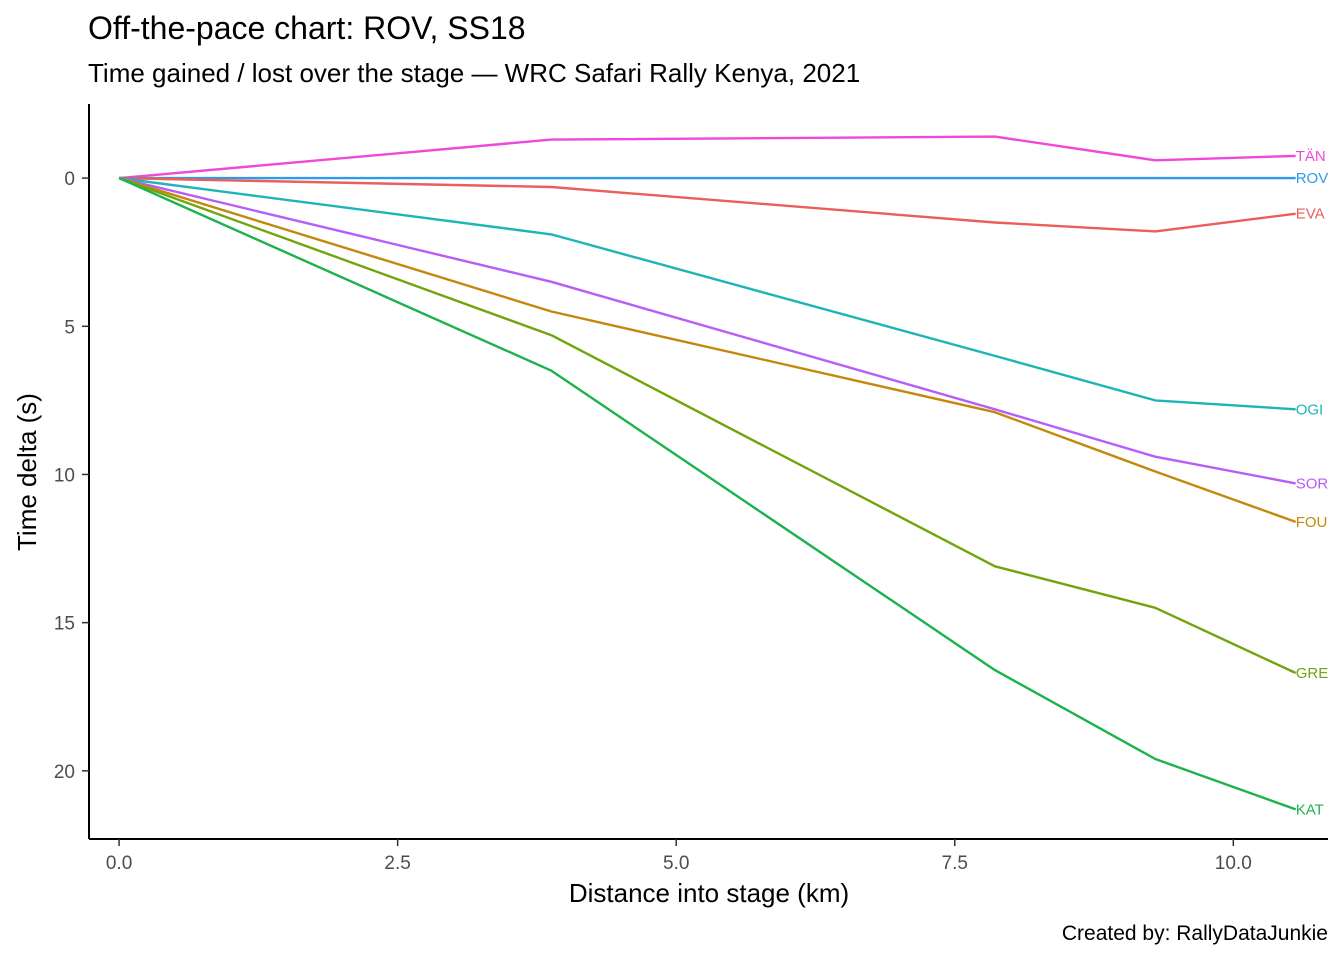 Image resolution: width=1344 pixels, height=960 pixels. Describe the element at coordinates (119, 863) in the screenshot. I see `x-tick-label: 0.0` at that location.